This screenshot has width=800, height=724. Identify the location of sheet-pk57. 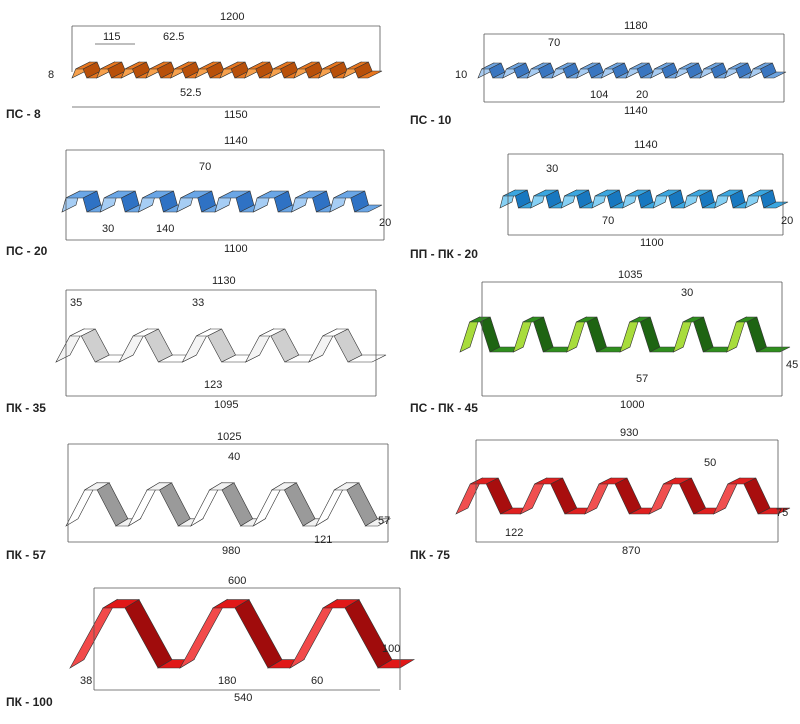
(228, 504).